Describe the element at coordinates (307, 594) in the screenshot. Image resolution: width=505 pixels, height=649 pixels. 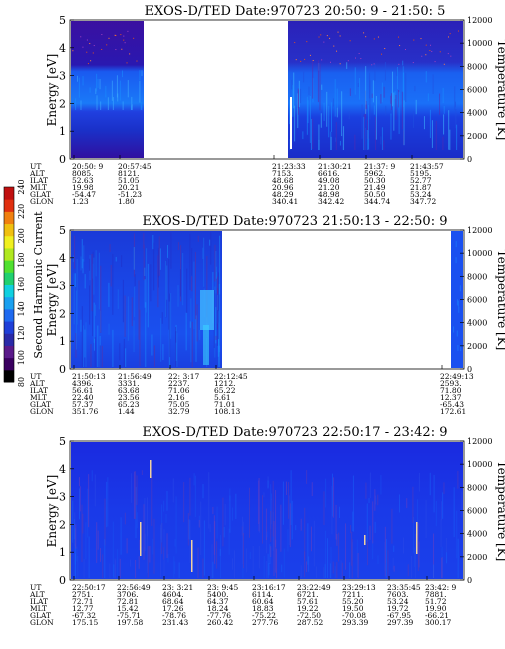
I see `table-cell: 6721.` at that location.